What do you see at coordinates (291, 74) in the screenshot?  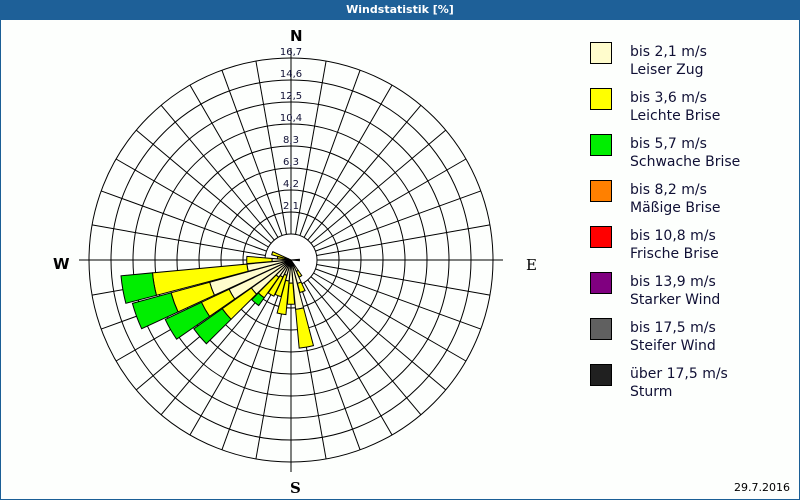 I see `svg-text: 14,6` at bounding box center [291, 74].